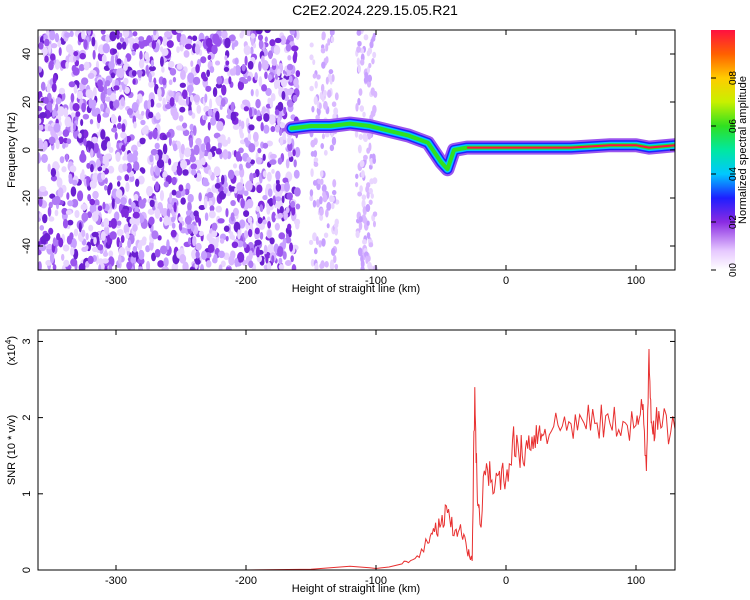 This screenshot has width=750, height=600. Describe the element at coordinates (116, 281) in the screenshot. I see `x-tick-label: -300` at that location.